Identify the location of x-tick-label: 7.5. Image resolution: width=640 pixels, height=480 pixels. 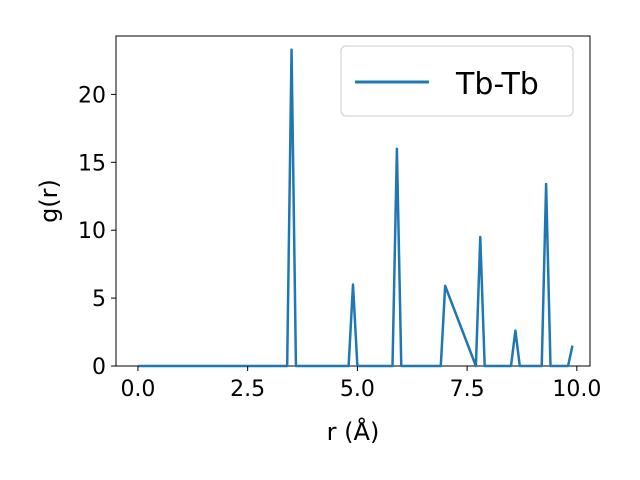
(467, 389).